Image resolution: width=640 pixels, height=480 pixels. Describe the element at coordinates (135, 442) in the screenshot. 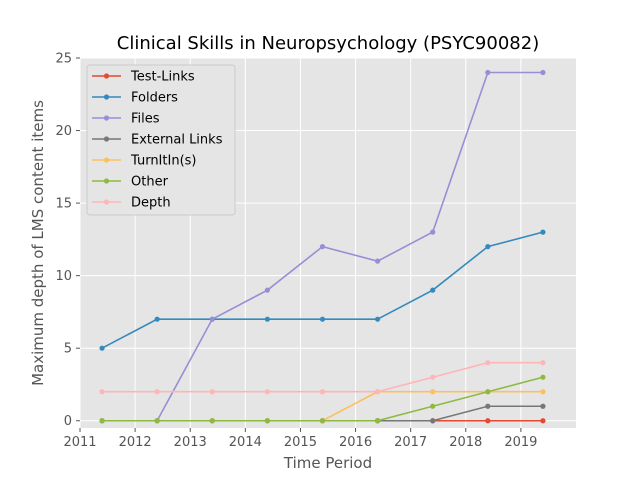

I see `x-tick-label: 2012` at that location.